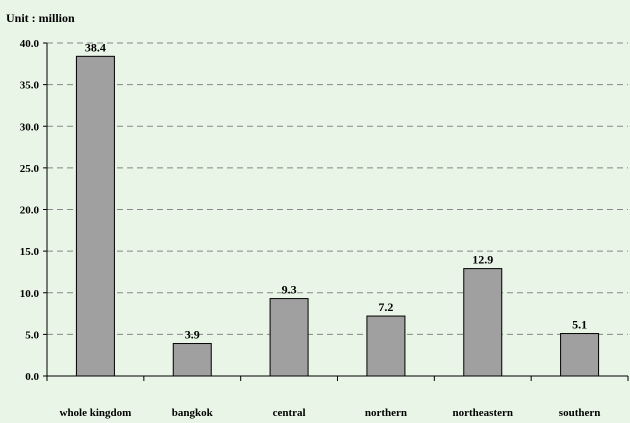 Image resolution: width=630 pixels, height=423 pixels. What do you see at coordinates (289, 413) in the screenshot?
I see `category-label: central` at bounding box center [289, 413].